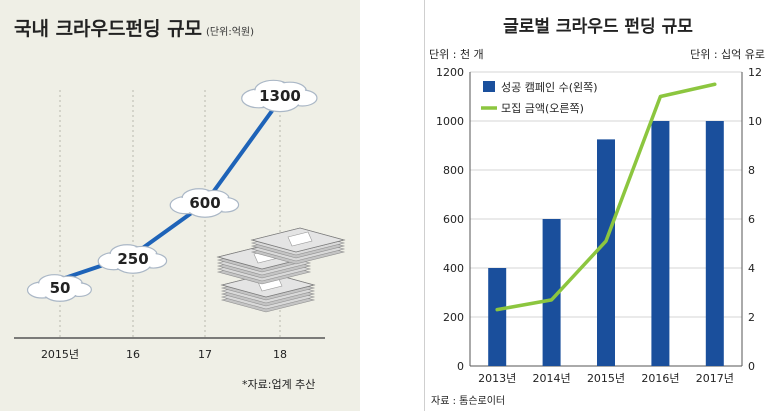 The image size is (770, 411). I want to click on left-axis-unit: 단위 : 천 개, so click(456, 54).